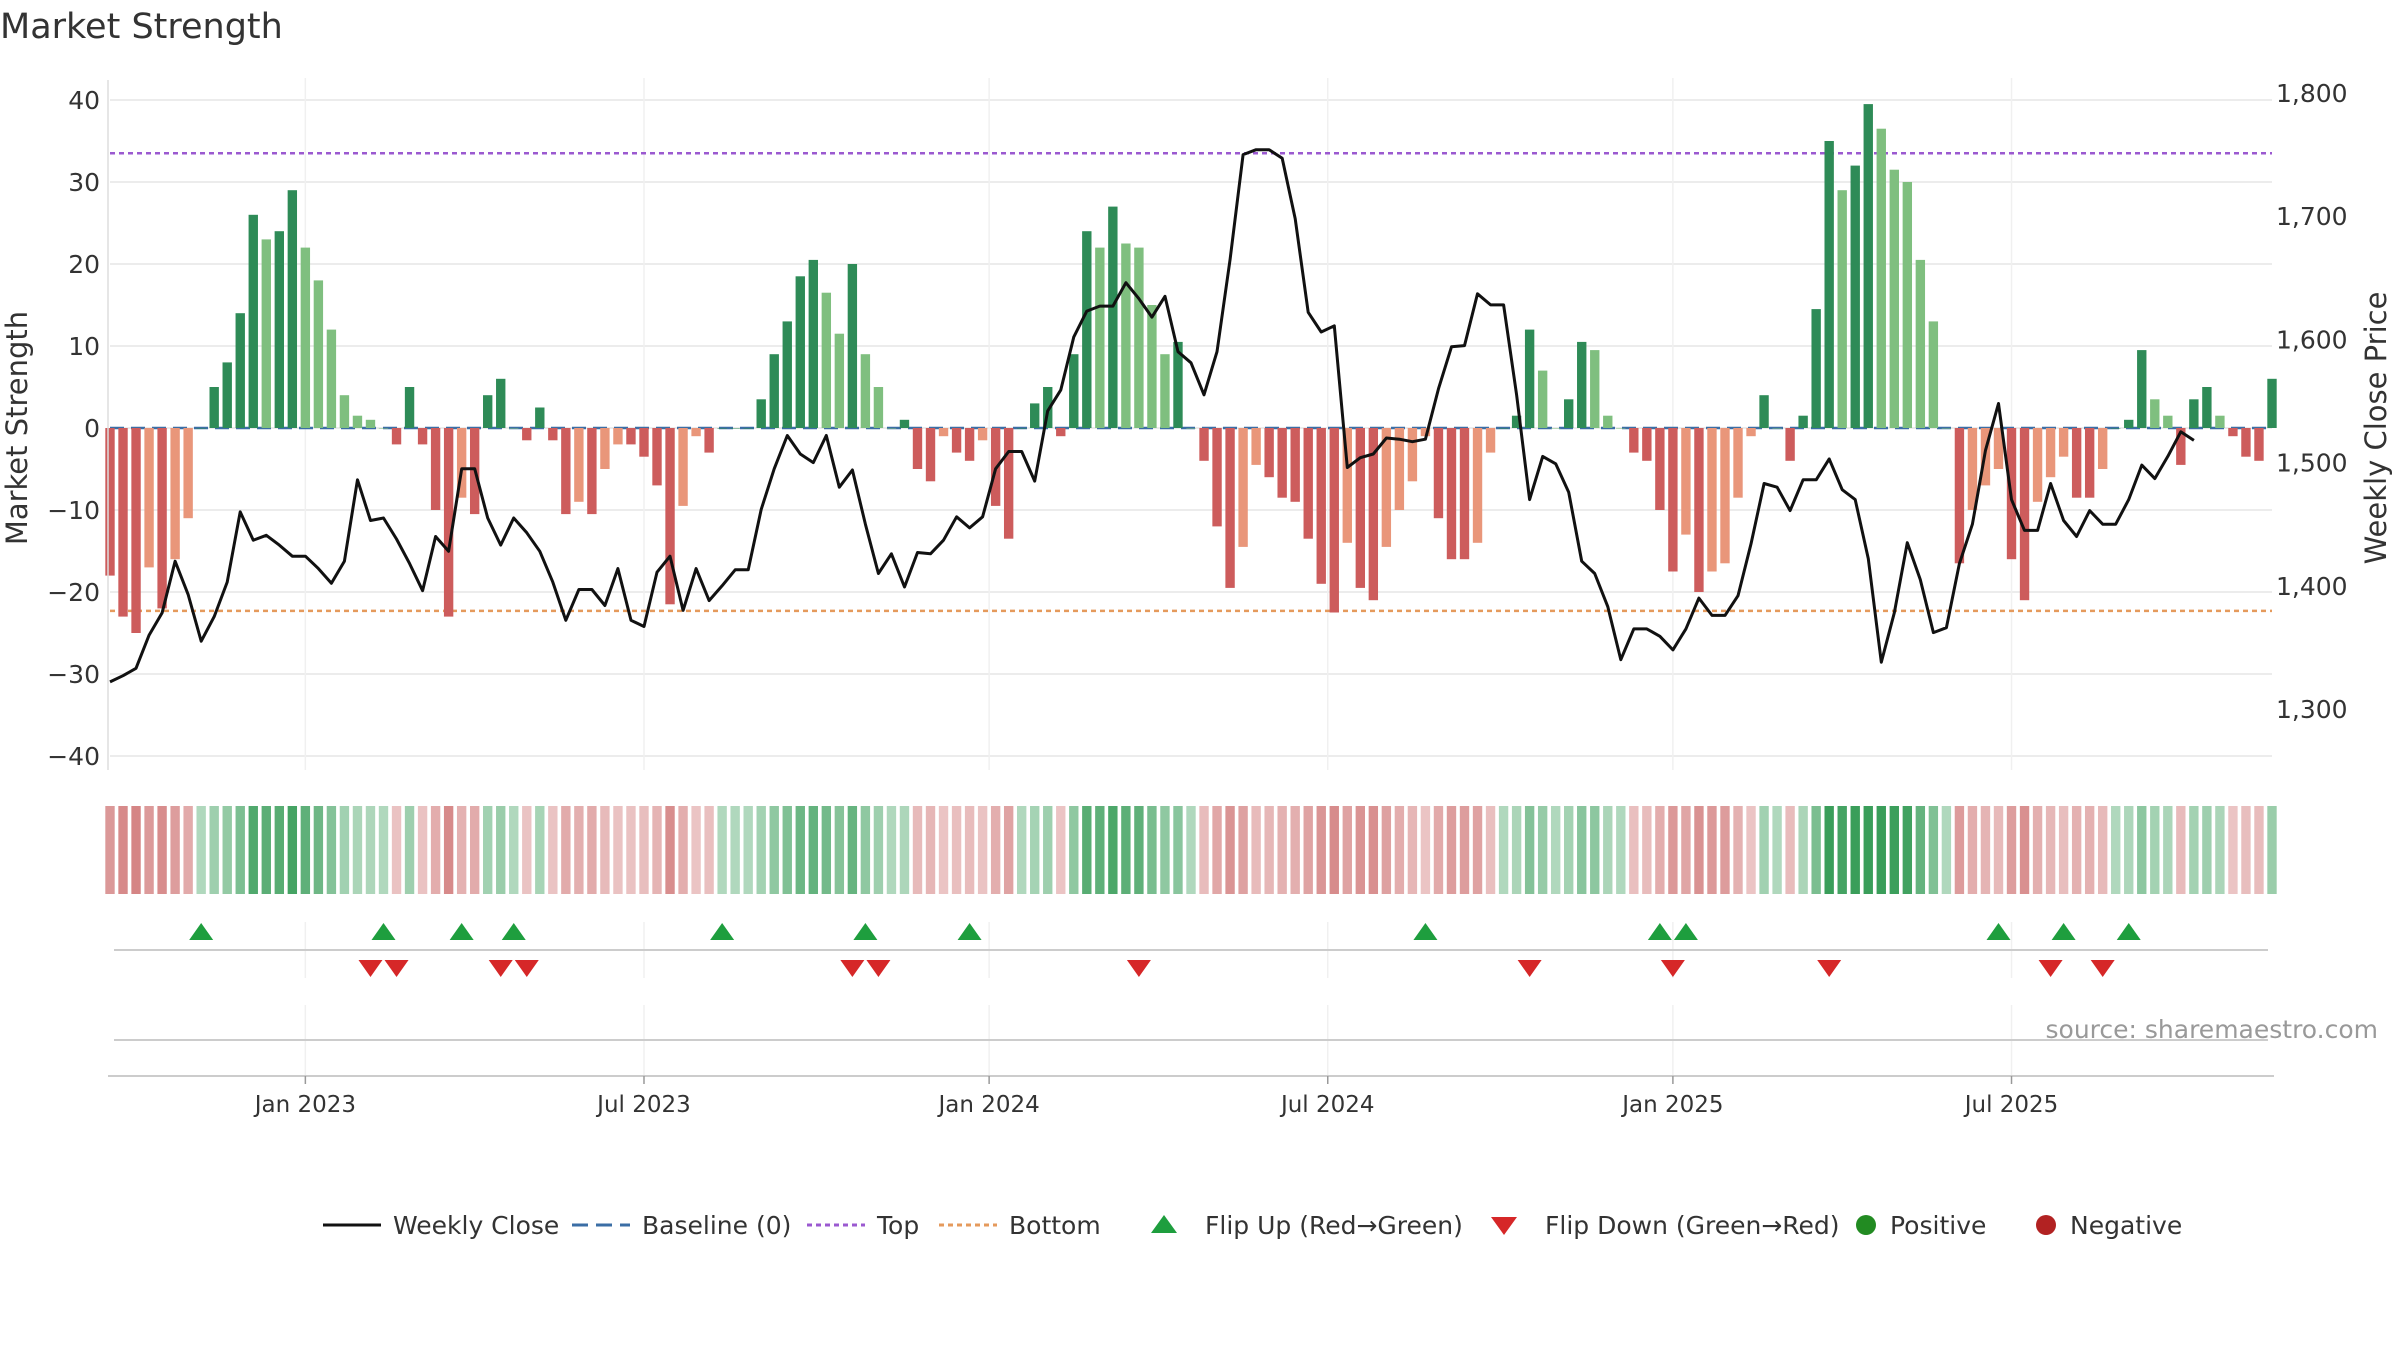 Image resolution: width=2400 pixels, height=1354 pixels. What do you see at coordinates (2109, 1225) in the screenshot?
I see `legend-item: Negative` at bounding box center [2109, 1225].